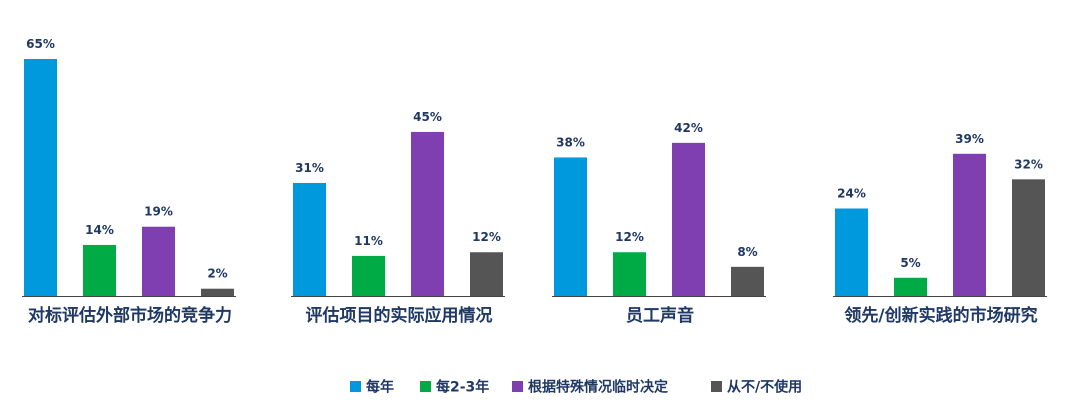 The width and height of the screenshot is (1080, 418). Describe the element at coordinates (368, 241) in the screenshot. I see `bar-value-label: 11%` at that location.